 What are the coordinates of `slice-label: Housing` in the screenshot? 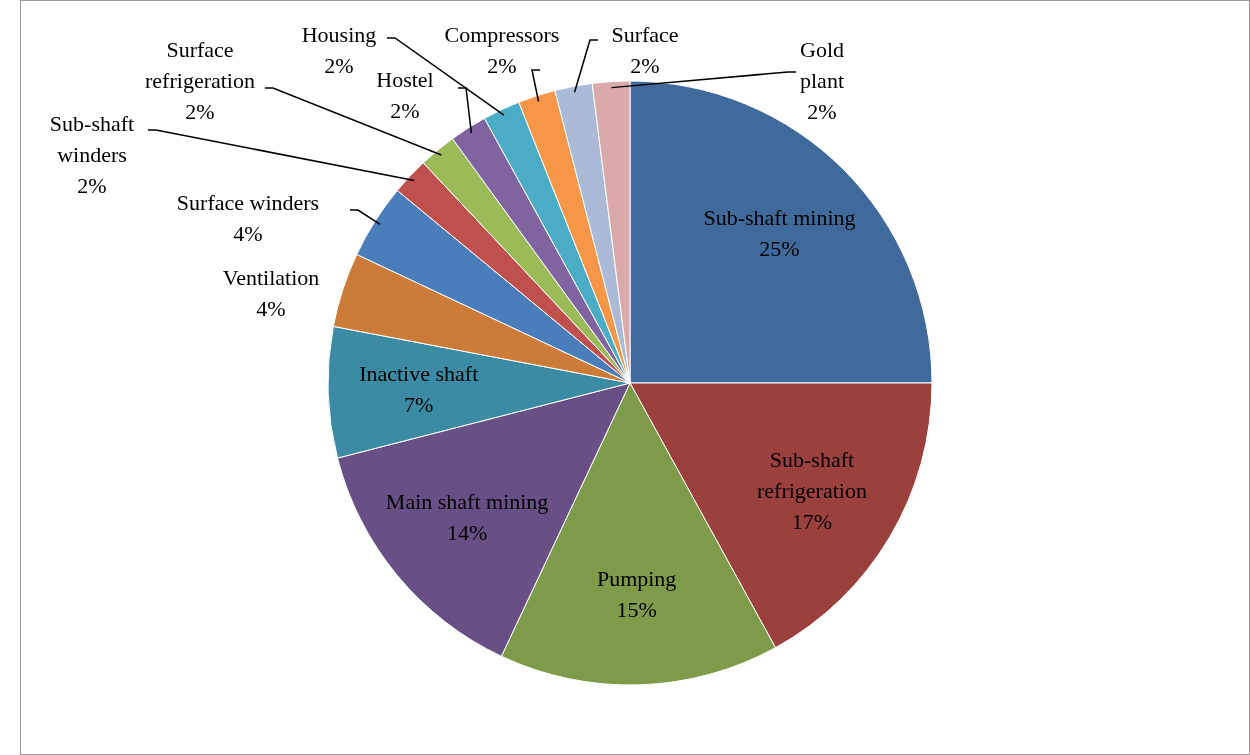 It's located at (339, 34).